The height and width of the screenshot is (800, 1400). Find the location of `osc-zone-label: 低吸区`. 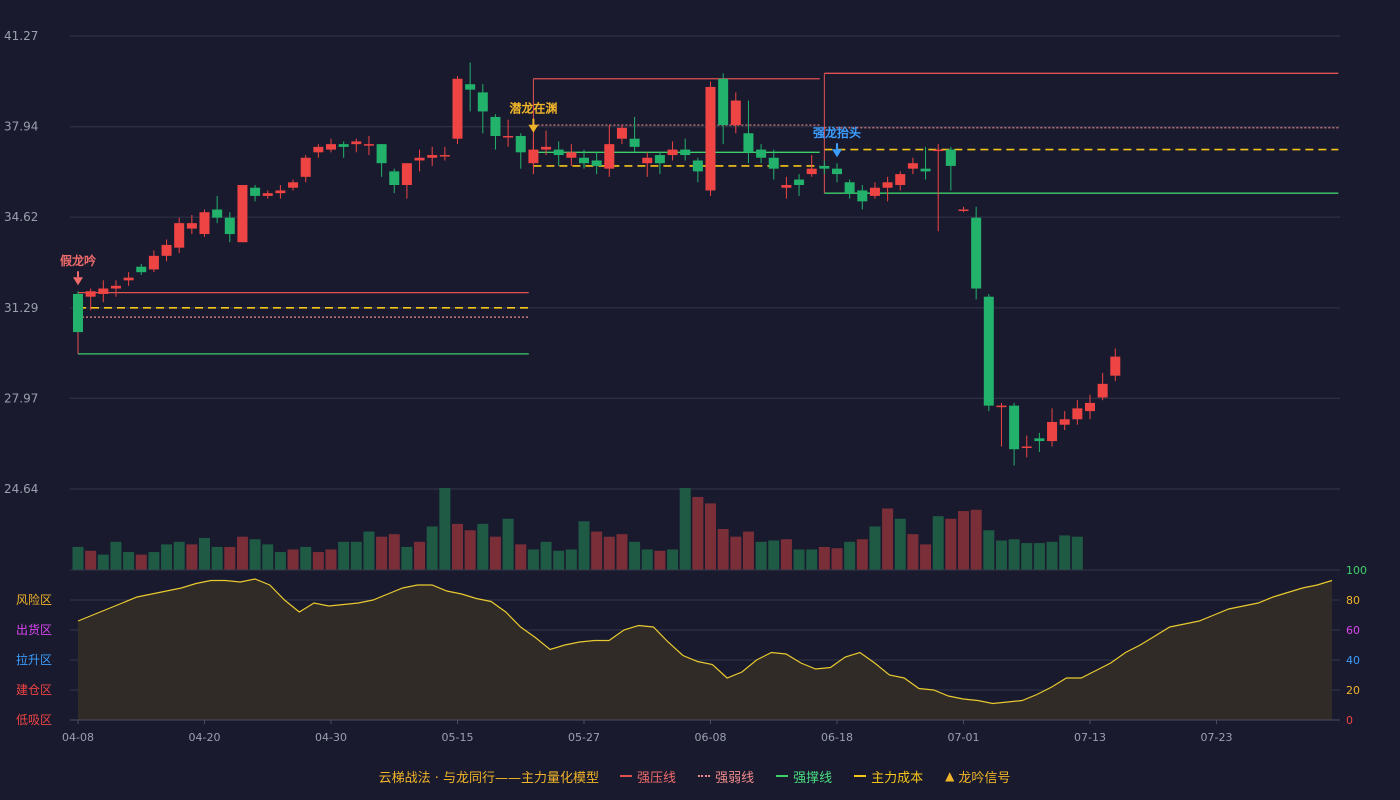

osc-zone-label: 低吸区 is located at coordinates (34, 720).